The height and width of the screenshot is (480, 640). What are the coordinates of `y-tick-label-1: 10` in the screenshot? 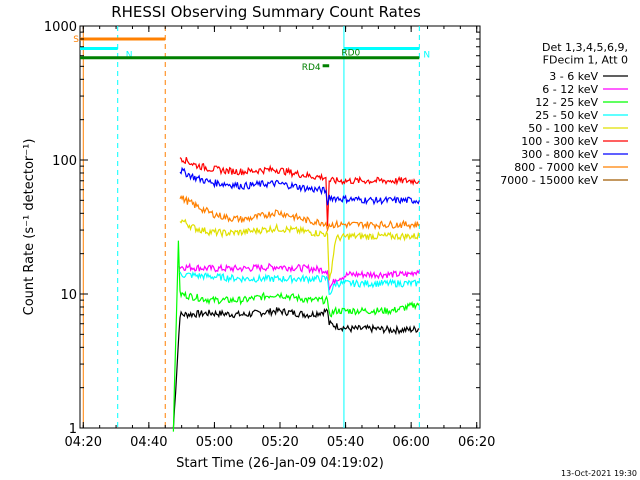 It's located at (68, 295).